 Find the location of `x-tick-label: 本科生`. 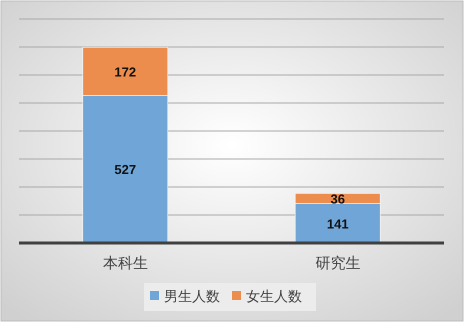

x-tick-label: 本科生 is located at coordinates (125, 263).